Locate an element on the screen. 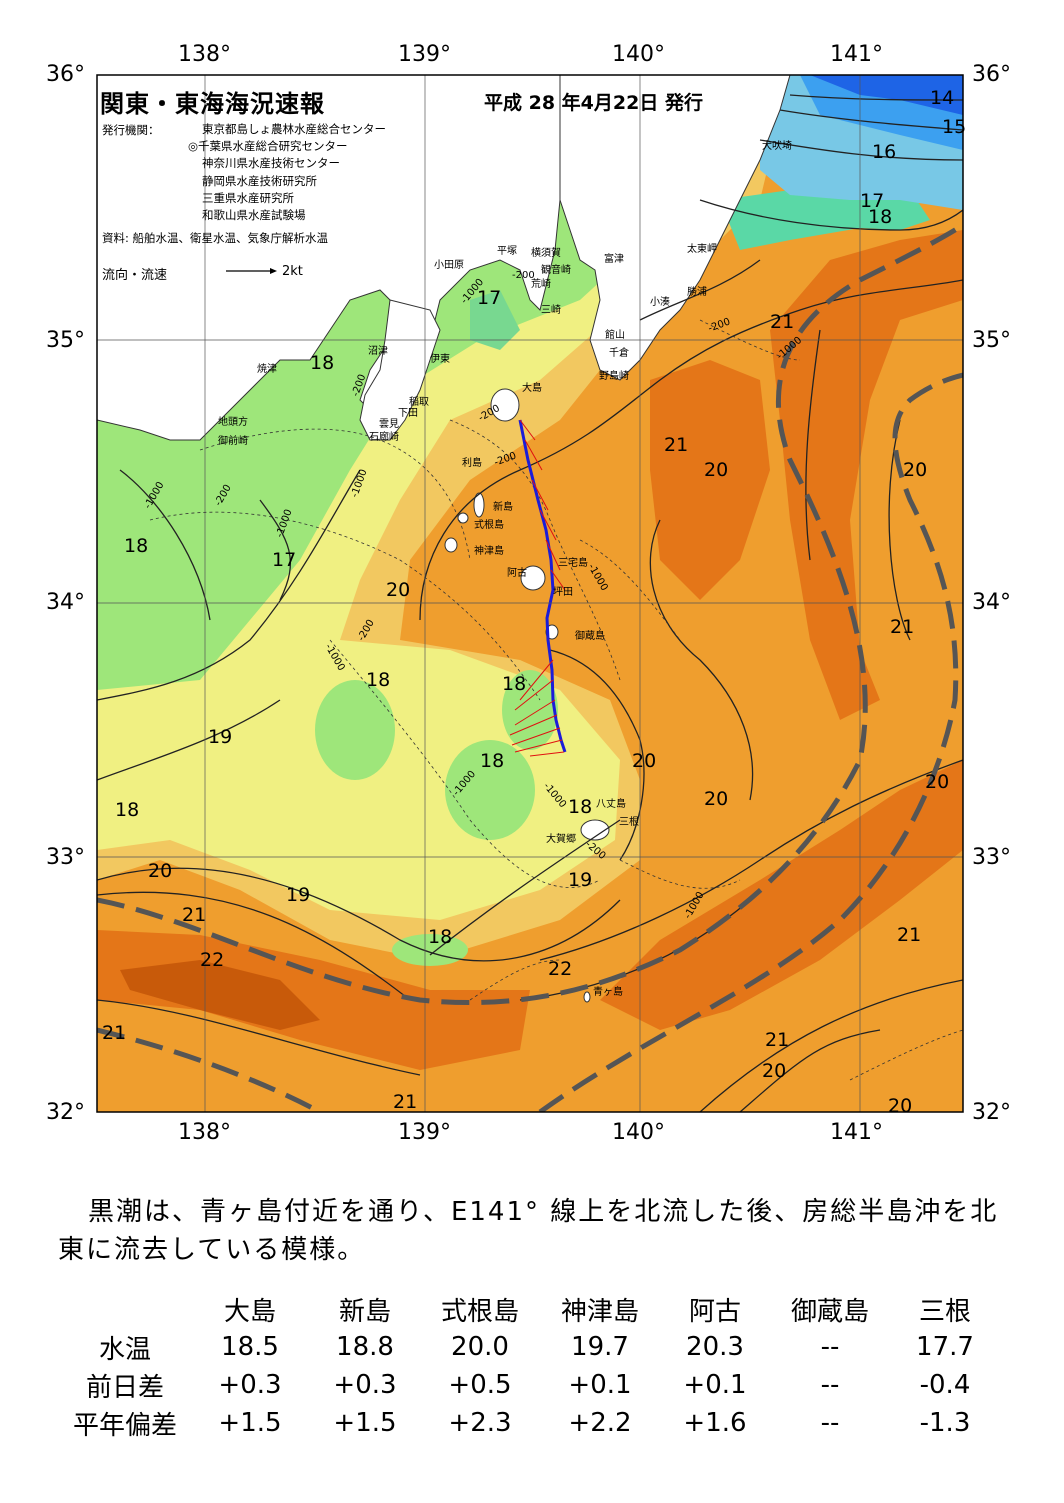 The width and height of the screenshot is (1064, 1503). place-label: 阿古 is located at coordinates (517, 573).